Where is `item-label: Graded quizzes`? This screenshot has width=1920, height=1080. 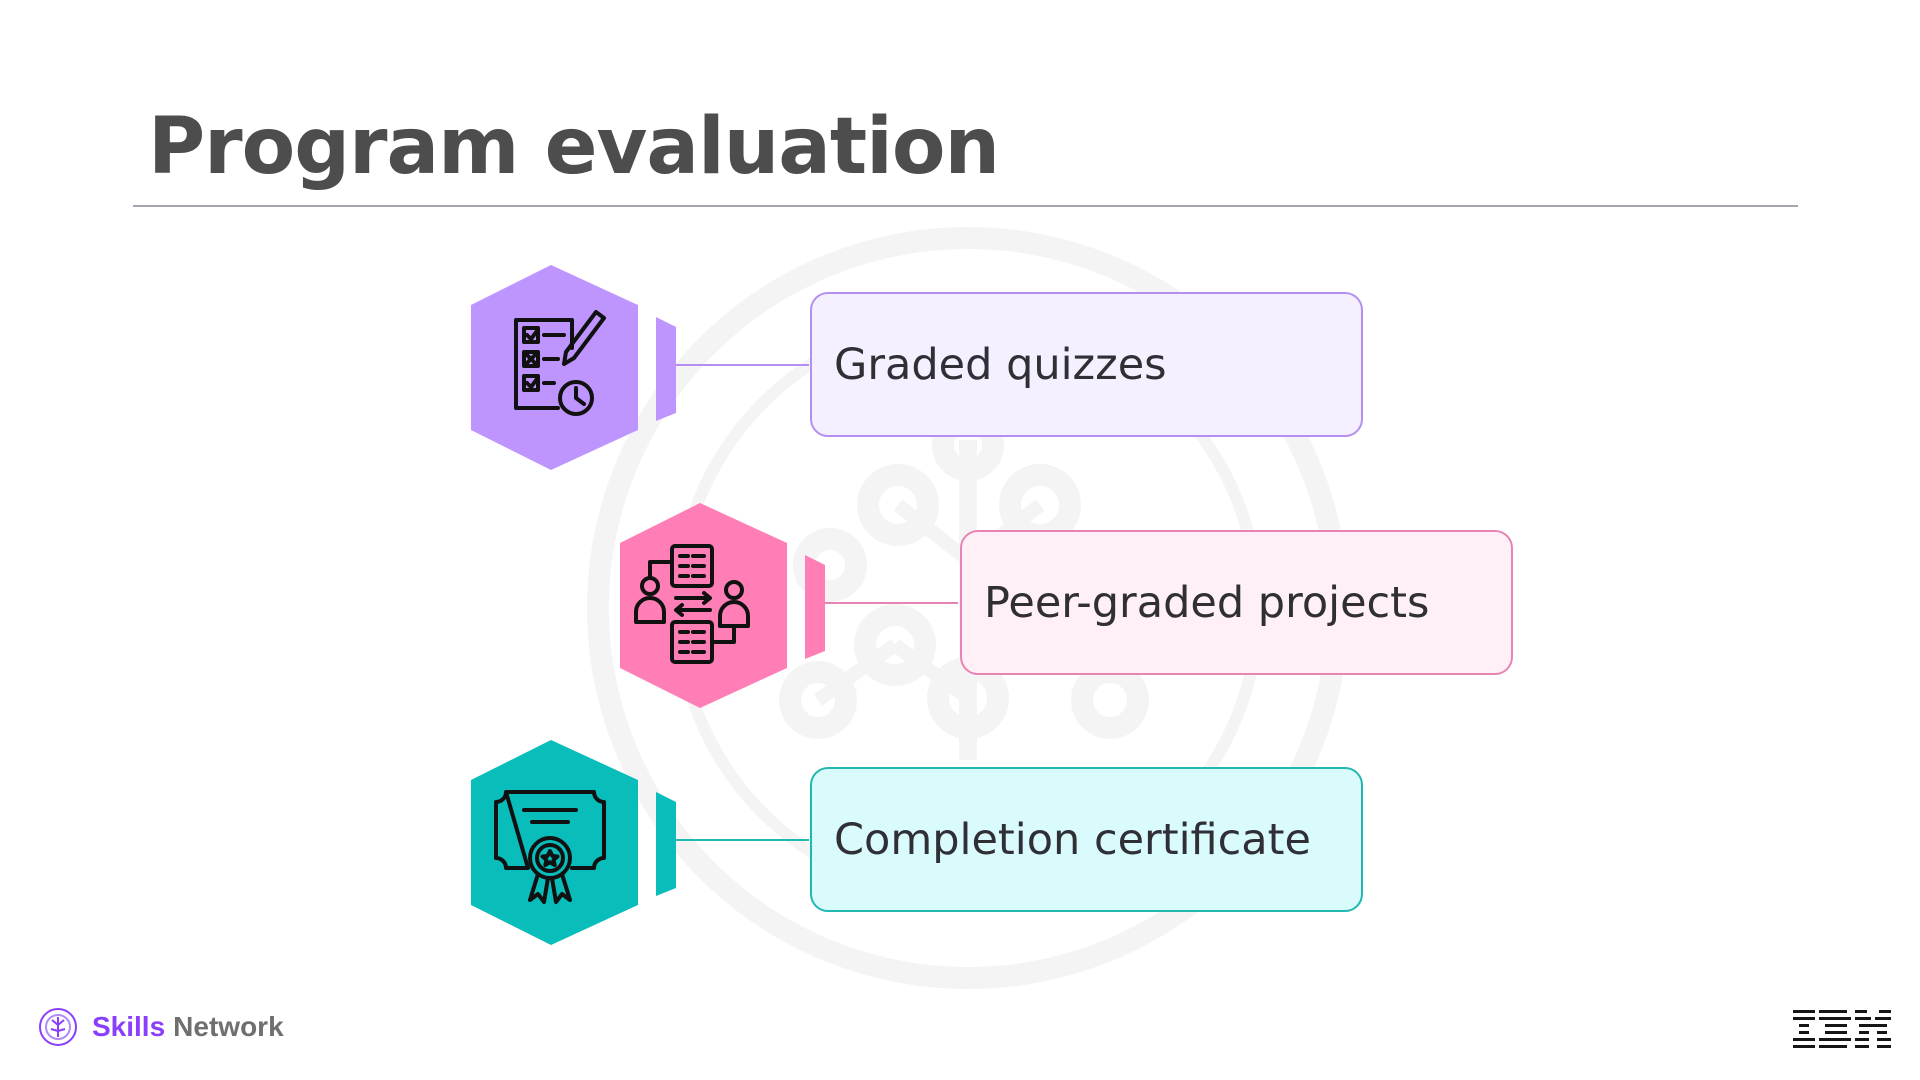 item-label: Graded quizzes is located at coordinates (1000, 364).